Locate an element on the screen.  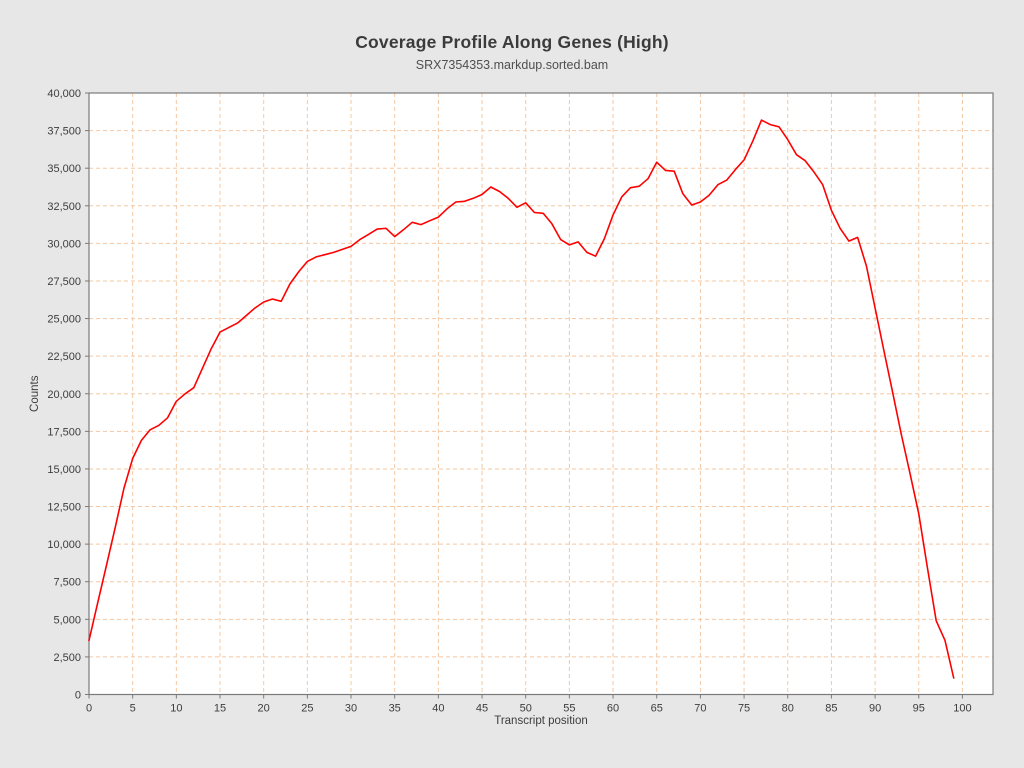
svg-text: 7,500 is located at coordinates (67, 583).